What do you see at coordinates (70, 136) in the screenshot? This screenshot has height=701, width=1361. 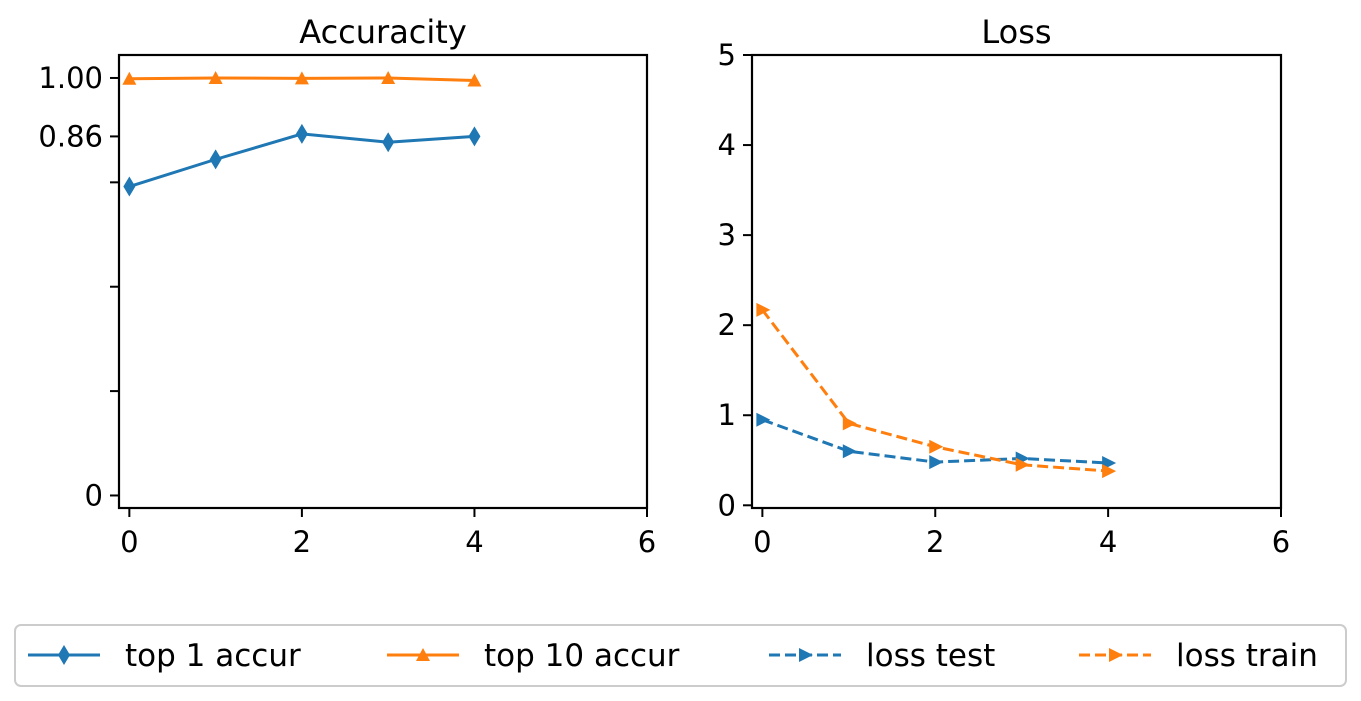 I see `y-tick-label: 0.86` at bounding box center [70, 136].